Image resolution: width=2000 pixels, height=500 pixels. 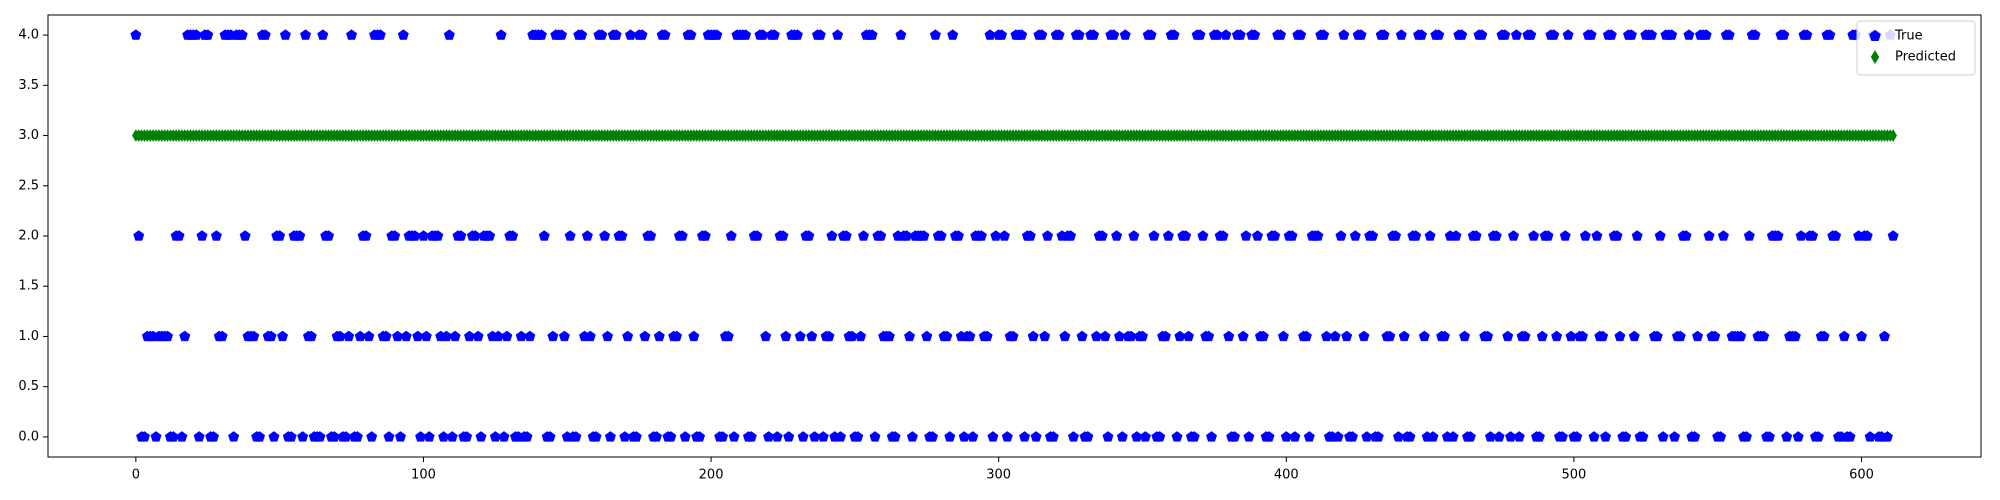 I want to click on y-tick-label: 3.0, so click(x=28, y=135).